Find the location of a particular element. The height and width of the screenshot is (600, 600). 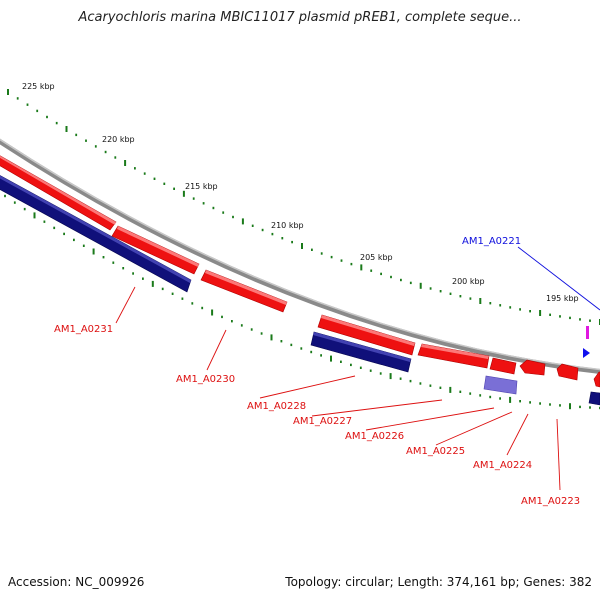

gene-label: AM1_A0225 is located at coordinates (435, 451).